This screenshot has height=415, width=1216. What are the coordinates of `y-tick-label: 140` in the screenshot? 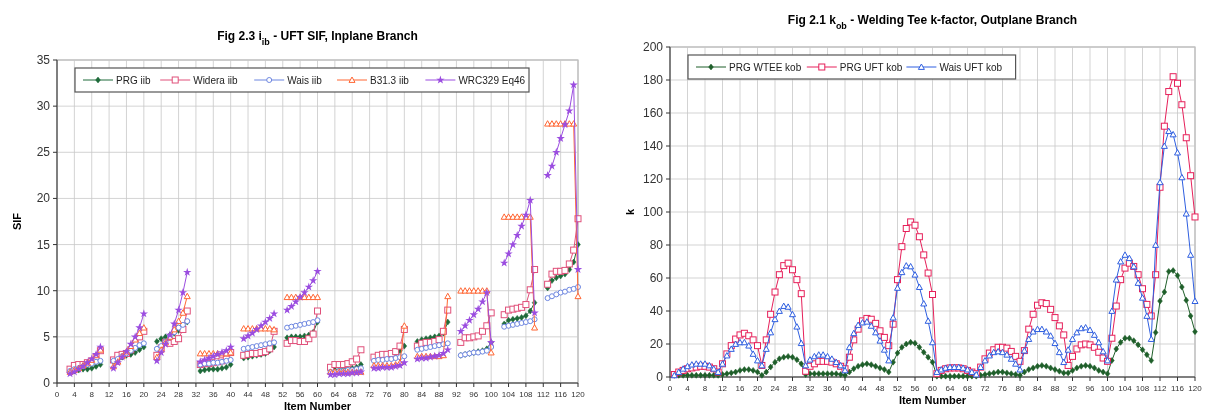 It's located at (653, 146).